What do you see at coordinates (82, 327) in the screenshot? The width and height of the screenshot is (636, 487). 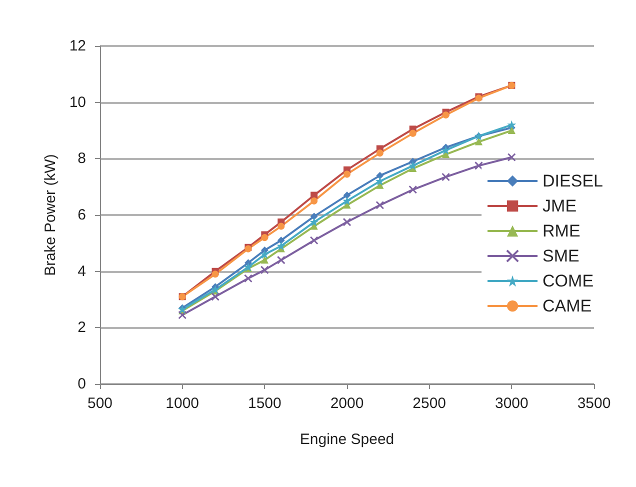 I see `y-tick-label: 2` at bounding box center [82, 327].